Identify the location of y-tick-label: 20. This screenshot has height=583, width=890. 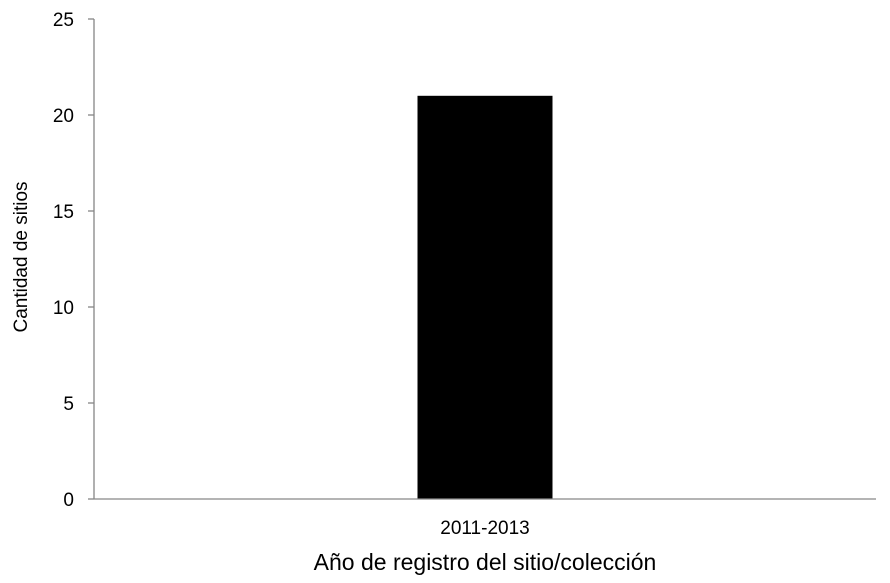
(63, 116).